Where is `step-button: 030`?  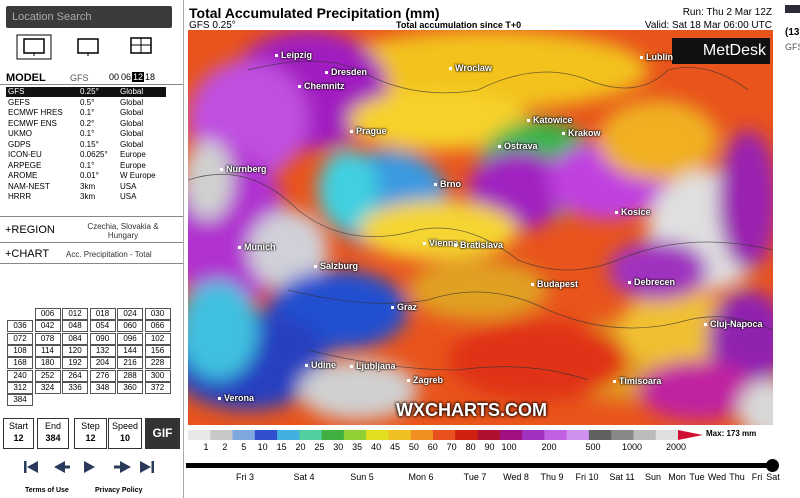 step-button: 030 is located at coordinates (157, 314).